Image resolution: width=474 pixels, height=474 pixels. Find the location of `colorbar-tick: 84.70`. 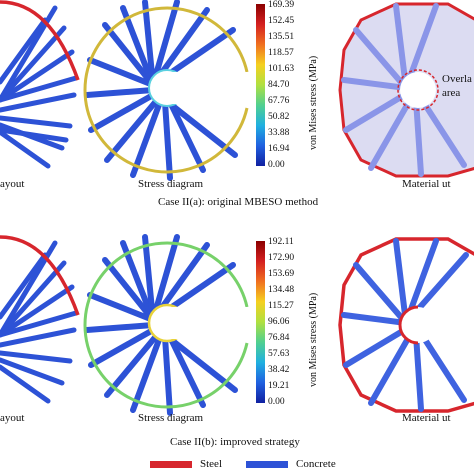

colorbar-tick: 84.70 is located at coordinates (279, 85).